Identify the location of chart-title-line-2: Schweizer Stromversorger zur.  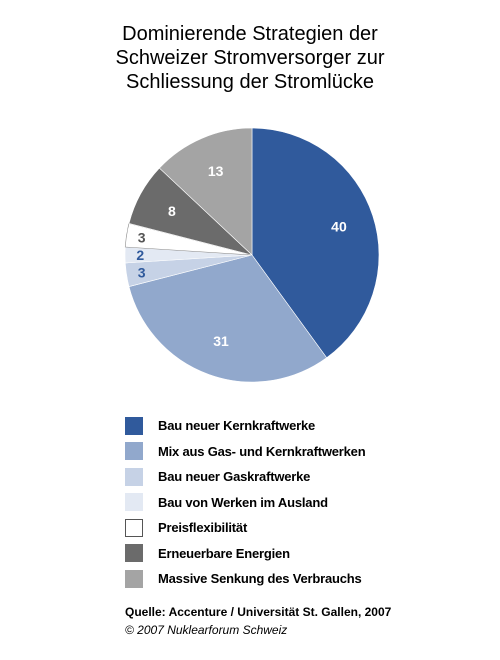
(250, 58).